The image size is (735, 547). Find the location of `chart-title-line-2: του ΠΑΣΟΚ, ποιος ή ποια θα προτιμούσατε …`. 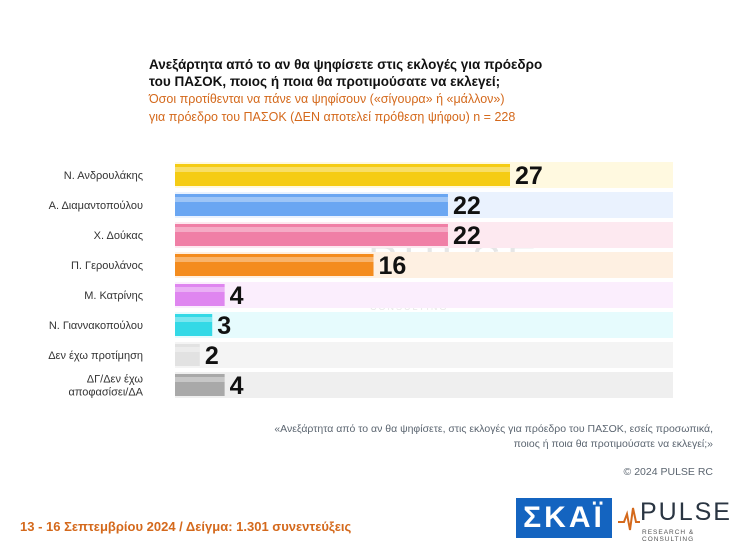

chart-title-line-2: του ΠΑΣΟΚ, ποιος ή ποια θα προτιμούσατε … is located at coordinates (325, 81).